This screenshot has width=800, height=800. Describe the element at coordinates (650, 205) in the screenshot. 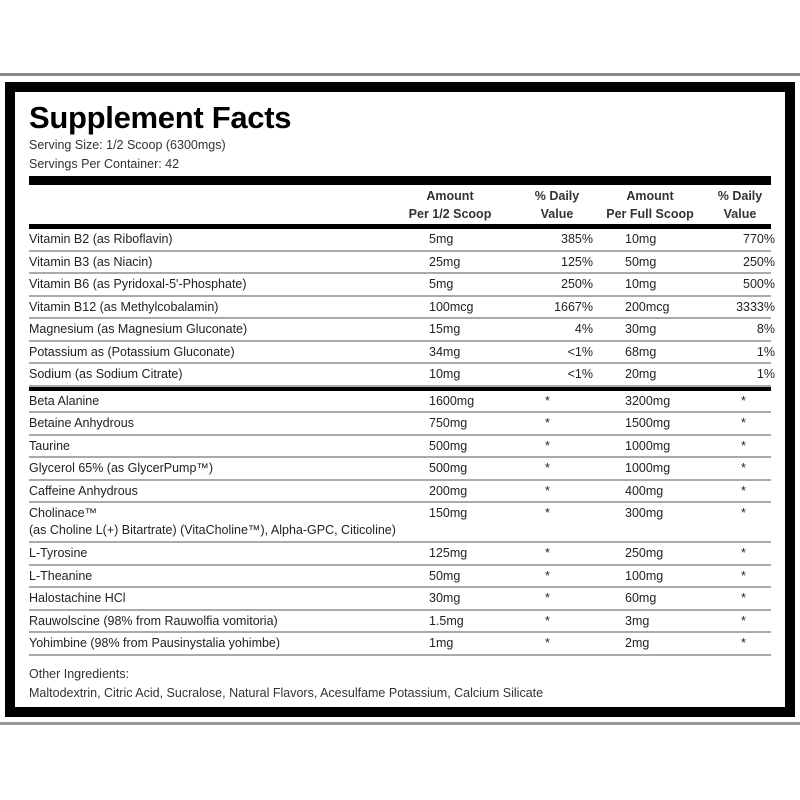

I see `header-amount-full: Amount Per Full Scoop` at that location.